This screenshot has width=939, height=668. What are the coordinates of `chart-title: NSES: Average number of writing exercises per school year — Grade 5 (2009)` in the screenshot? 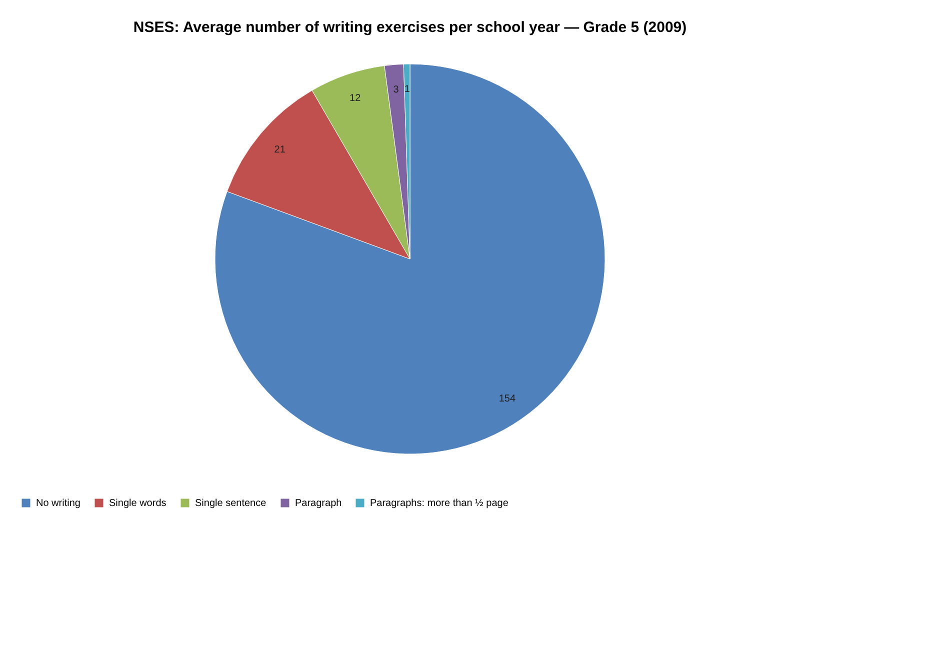 It's located at (410, 27).